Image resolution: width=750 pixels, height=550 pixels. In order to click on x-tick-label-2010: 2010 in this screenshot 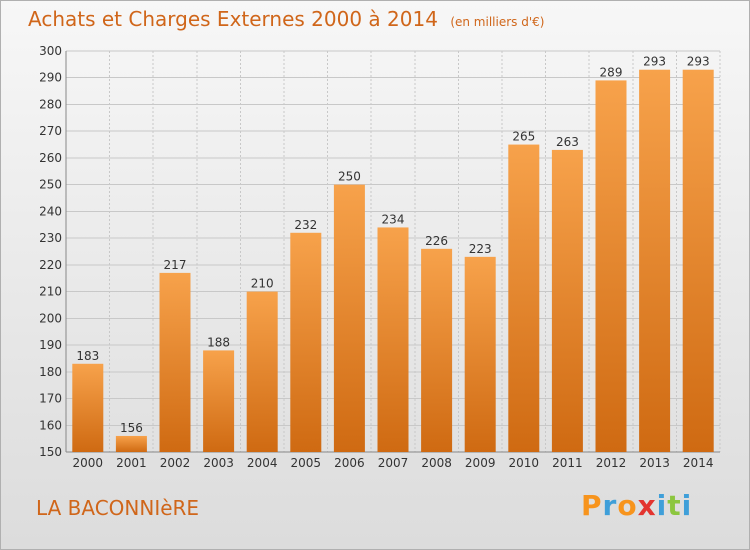, I will do `click(524, 463)`.